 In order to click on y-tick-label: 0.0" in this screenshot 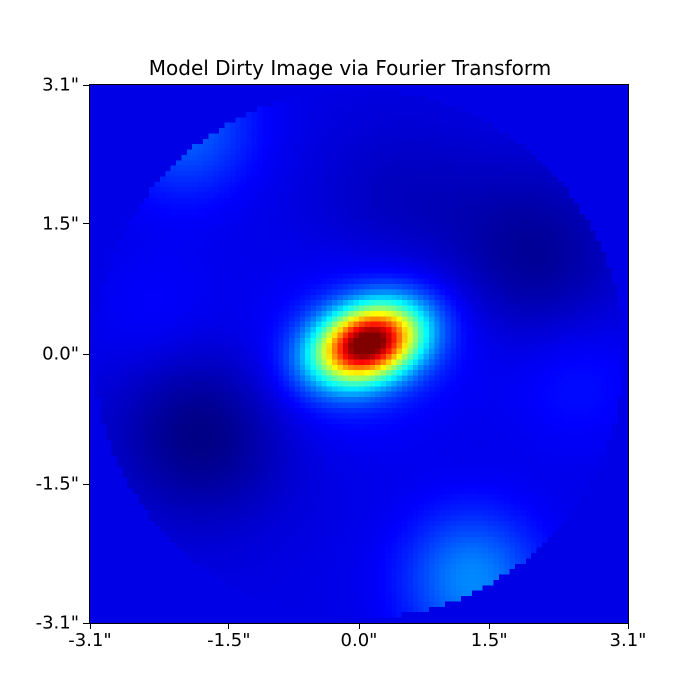, I will do `click(60, 354)`.